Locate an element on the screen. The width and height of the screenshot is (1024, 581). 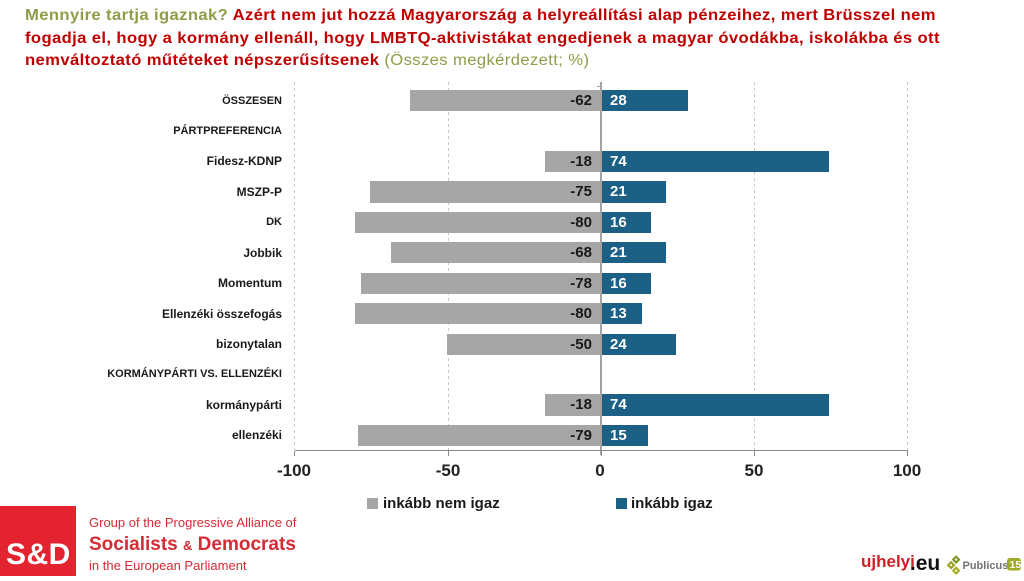
svg-text: 15 is located at coordinates (1016, 565).